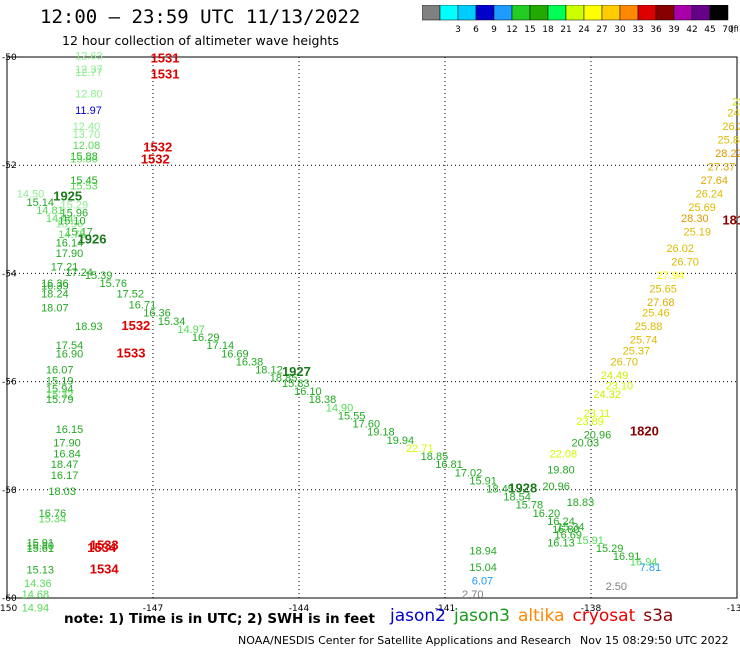 Image resolution: width=740 pixels, height=650 pixels. I want to click on wave-height-value: 15.39, so click(99, 276).